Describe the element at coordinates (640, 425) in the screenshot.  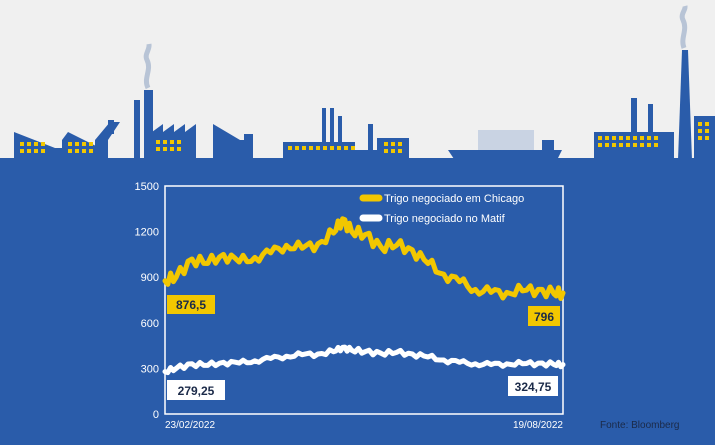
I see `source-note: Fonte: Bloomberg` at that location.